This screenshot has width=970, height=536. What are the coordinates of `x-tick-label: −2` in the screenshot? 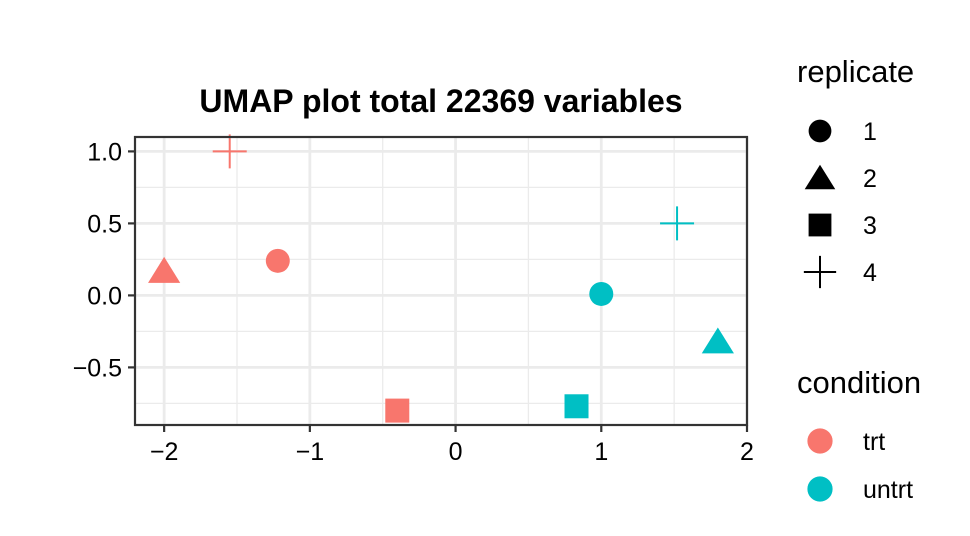 It's located at (164, 452).